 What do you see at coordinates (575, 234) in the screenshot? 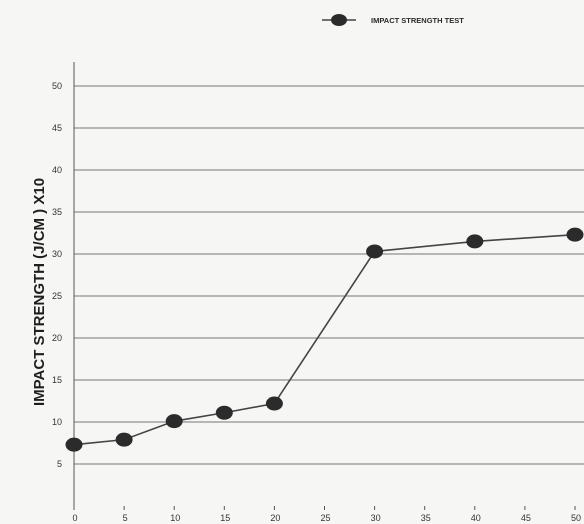
I see `data-point-x50` at bounding box center [575, 234].